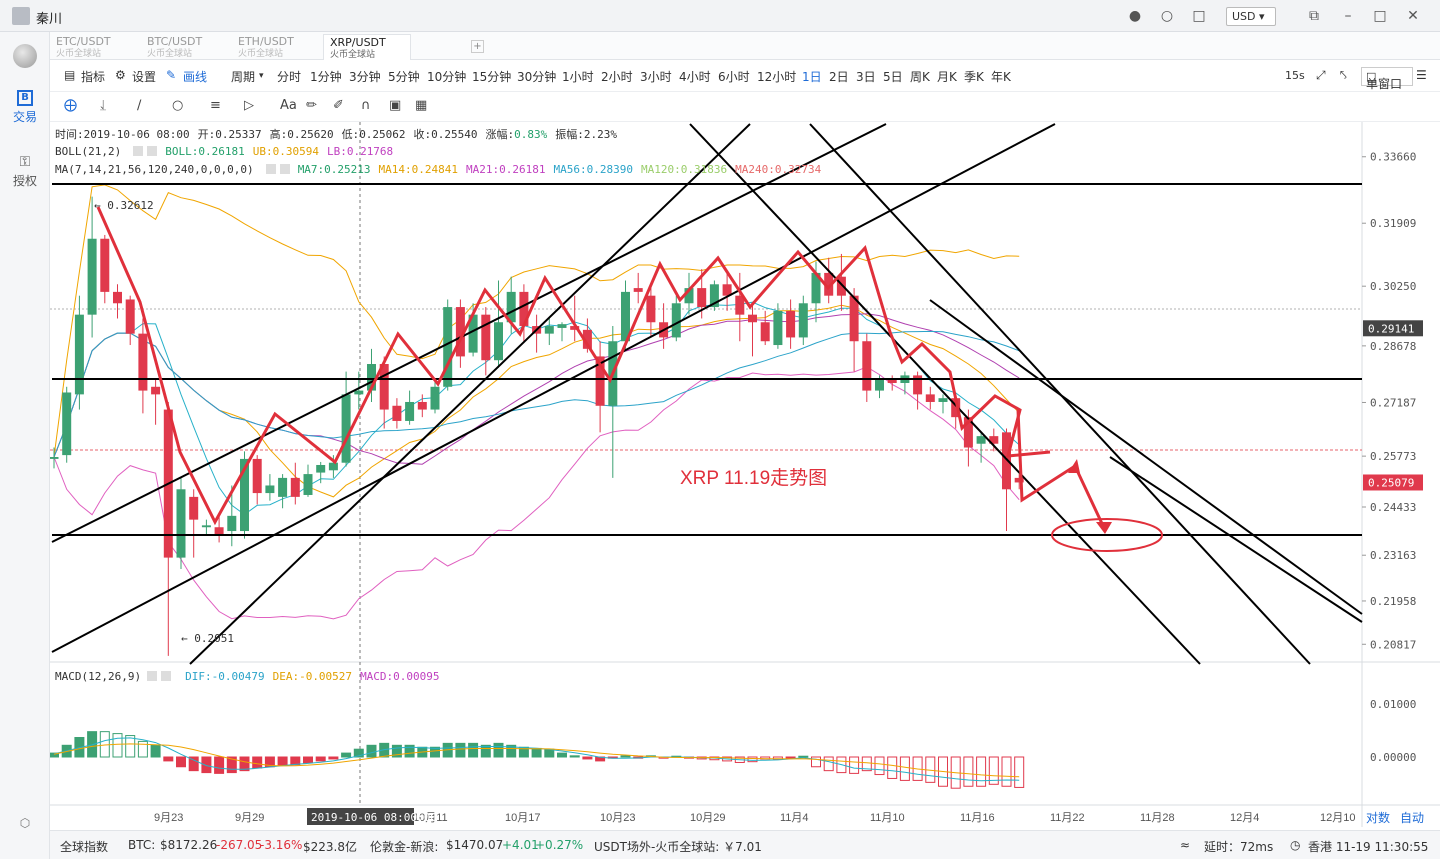  Describe the element at coordinates (839, 77) in the screenshot. I see `interval-14: 2日` at that location.